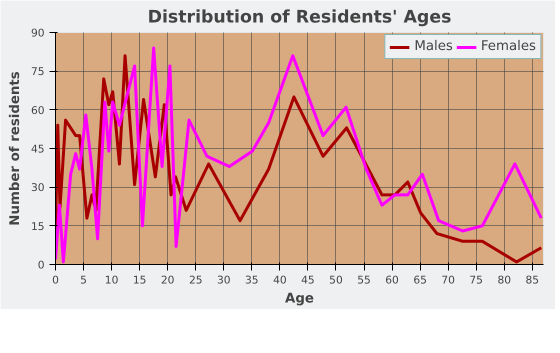 This screenshot has width=560, height=353. What do you see at coordinates (195, 280) in the screenshot?
I see `x-tick-label: 25` at bounding box center [195, 280].